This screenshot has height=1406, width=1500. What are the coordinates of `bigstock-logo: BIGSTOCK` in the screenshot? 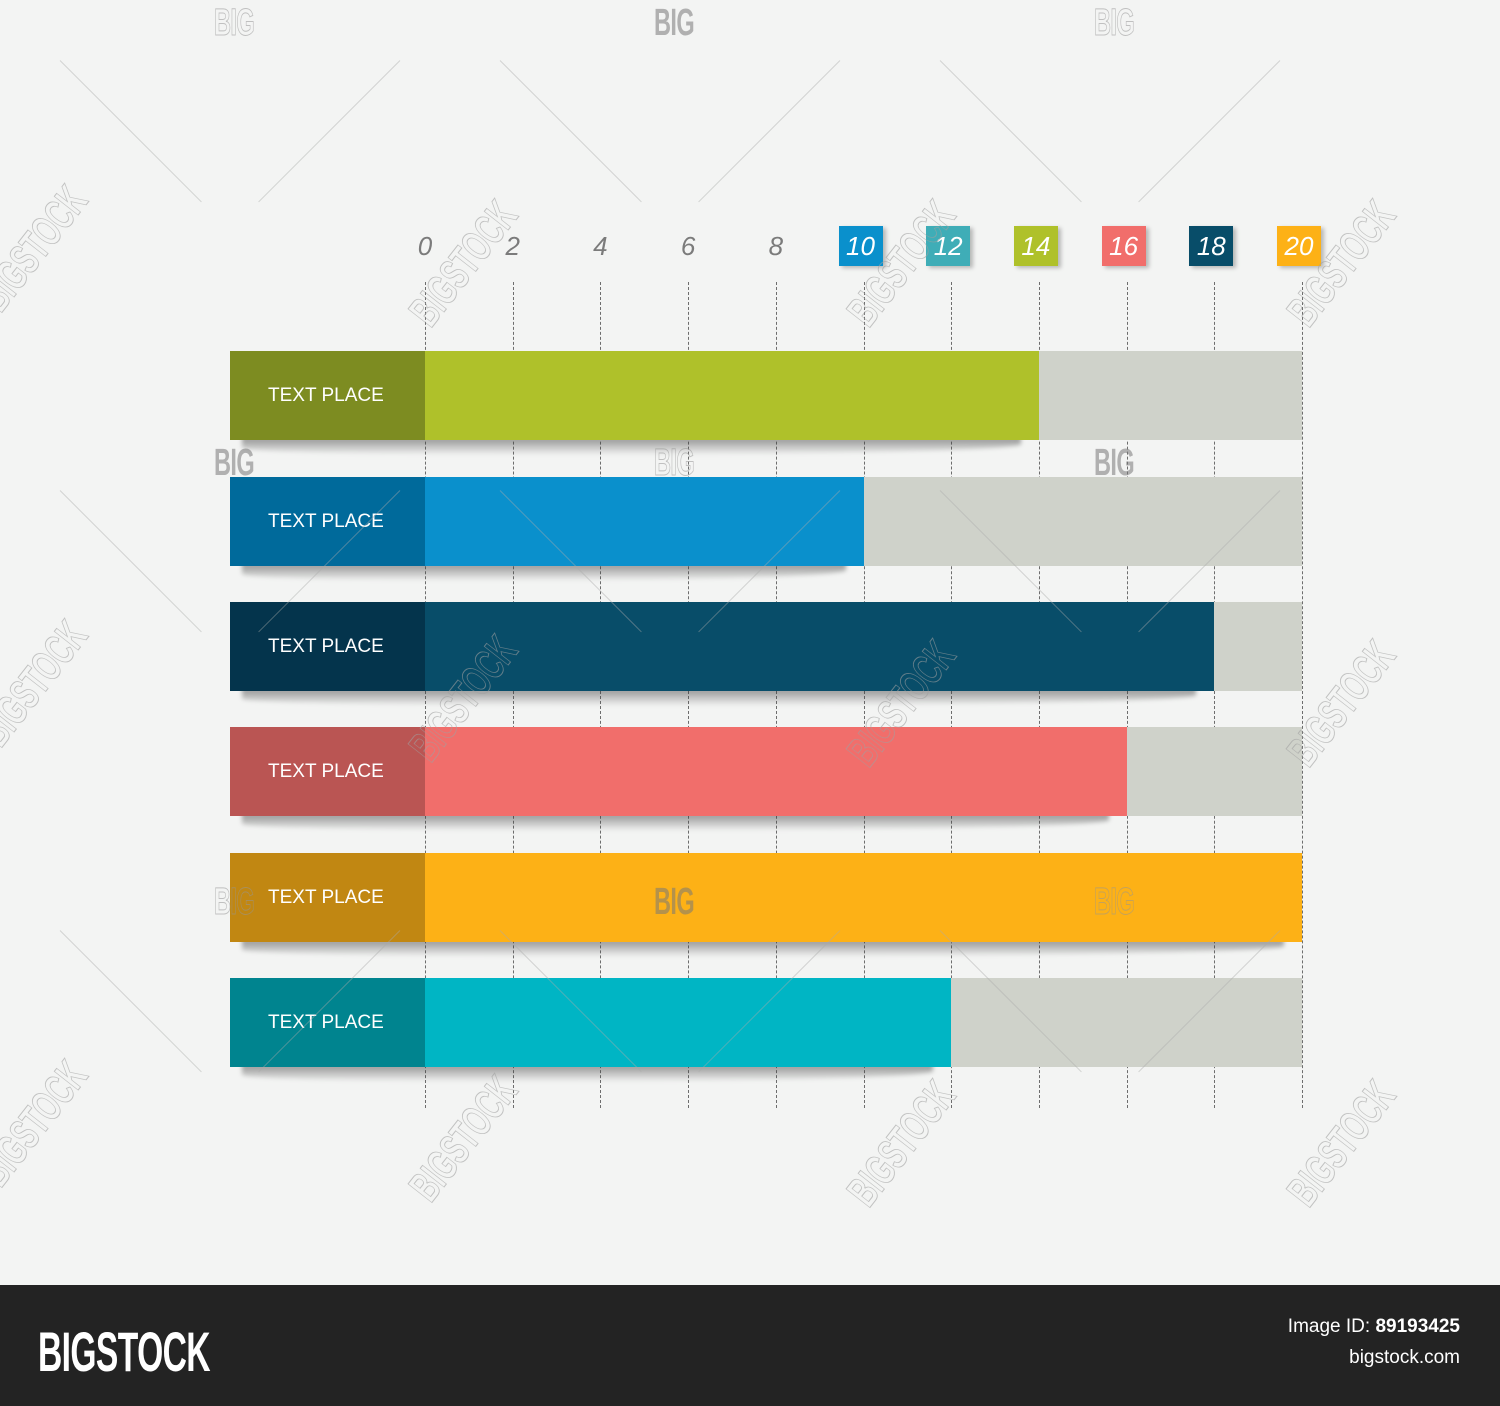 It's located at (124, 1351).